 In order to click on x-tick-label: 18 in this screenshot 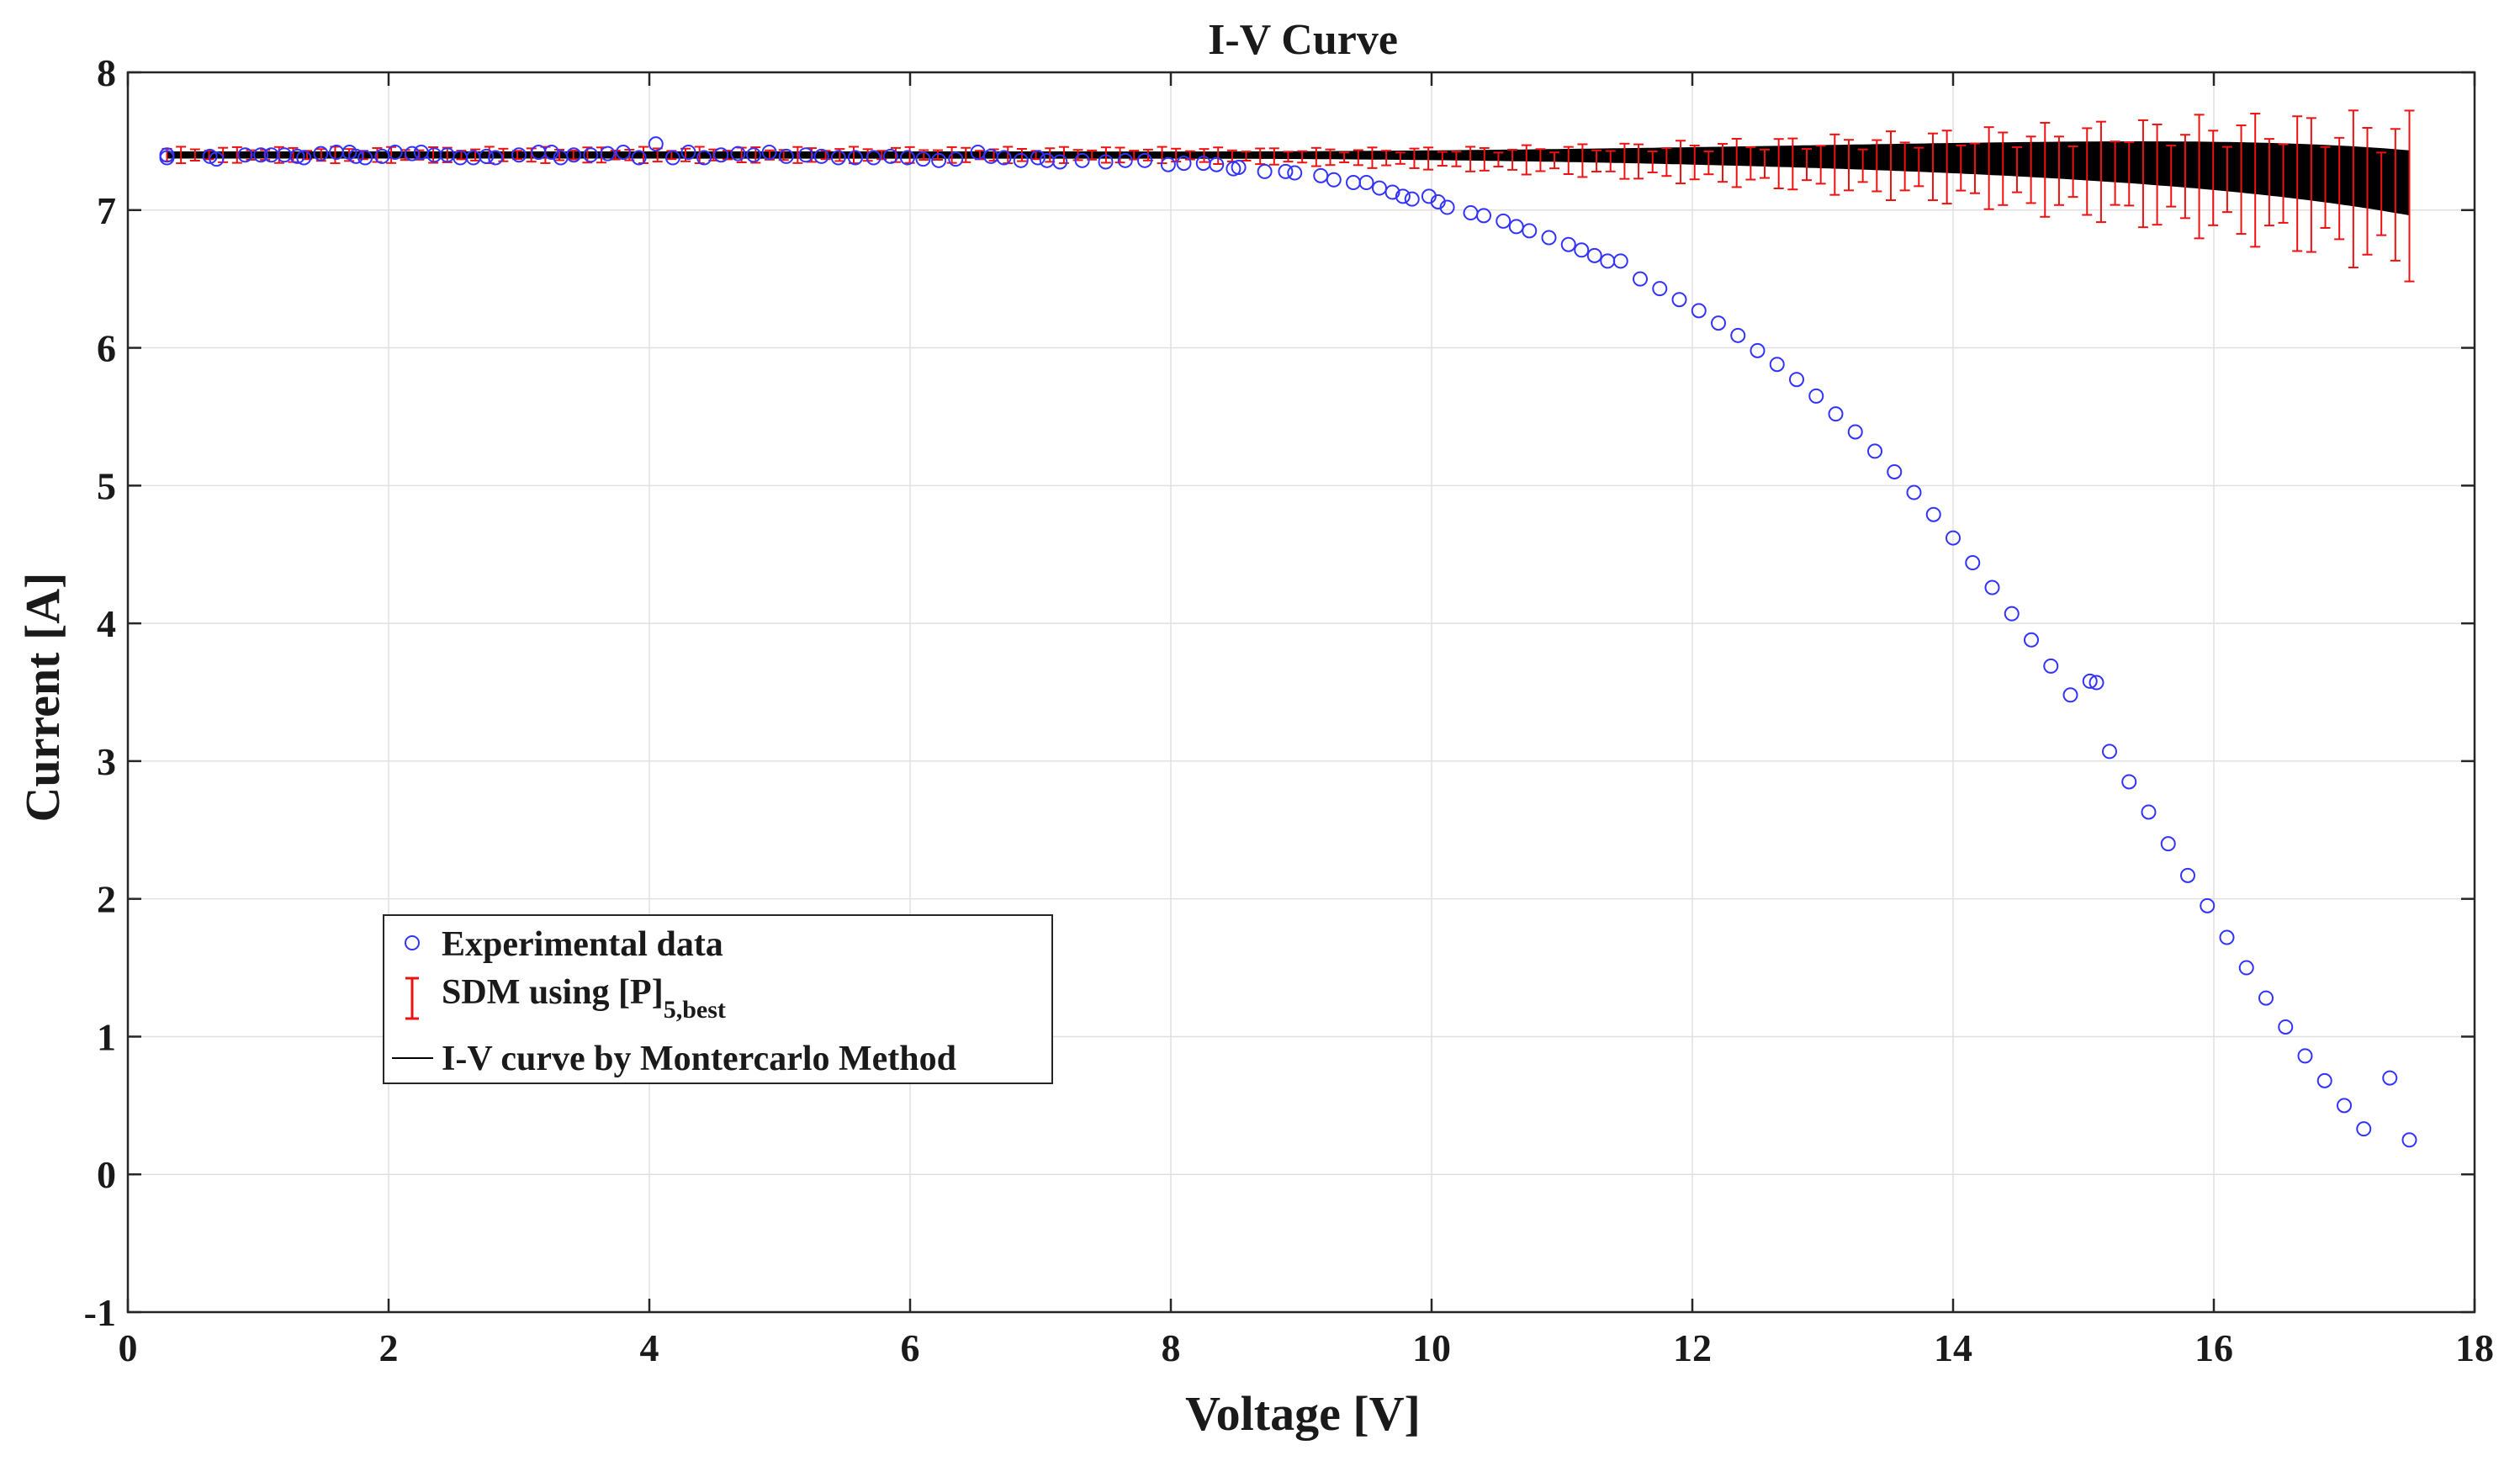, I will do `click(2474, 1347)`.